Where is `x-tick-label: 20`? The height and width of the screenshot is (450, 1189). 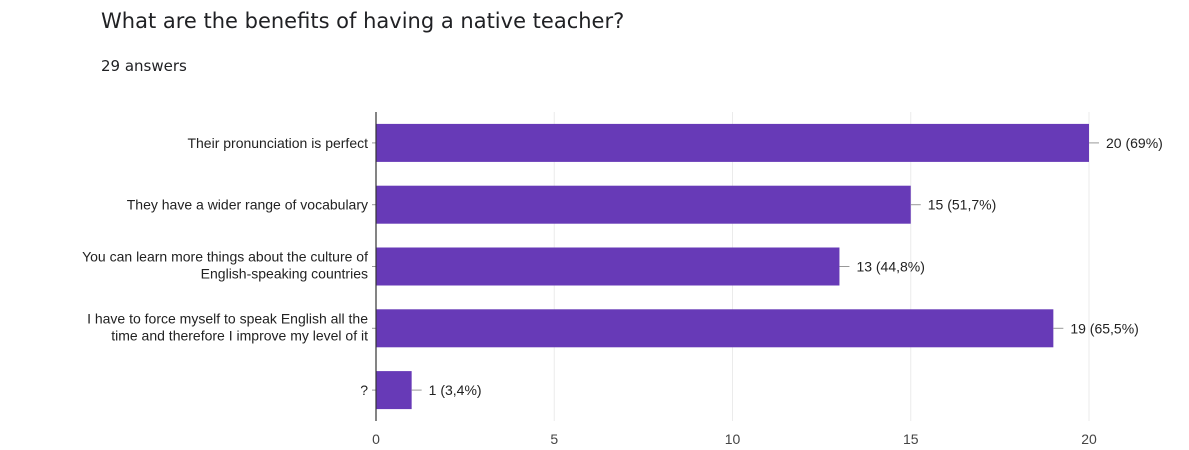
x-tick-label: 20 is located at coordinates (1089, 439).